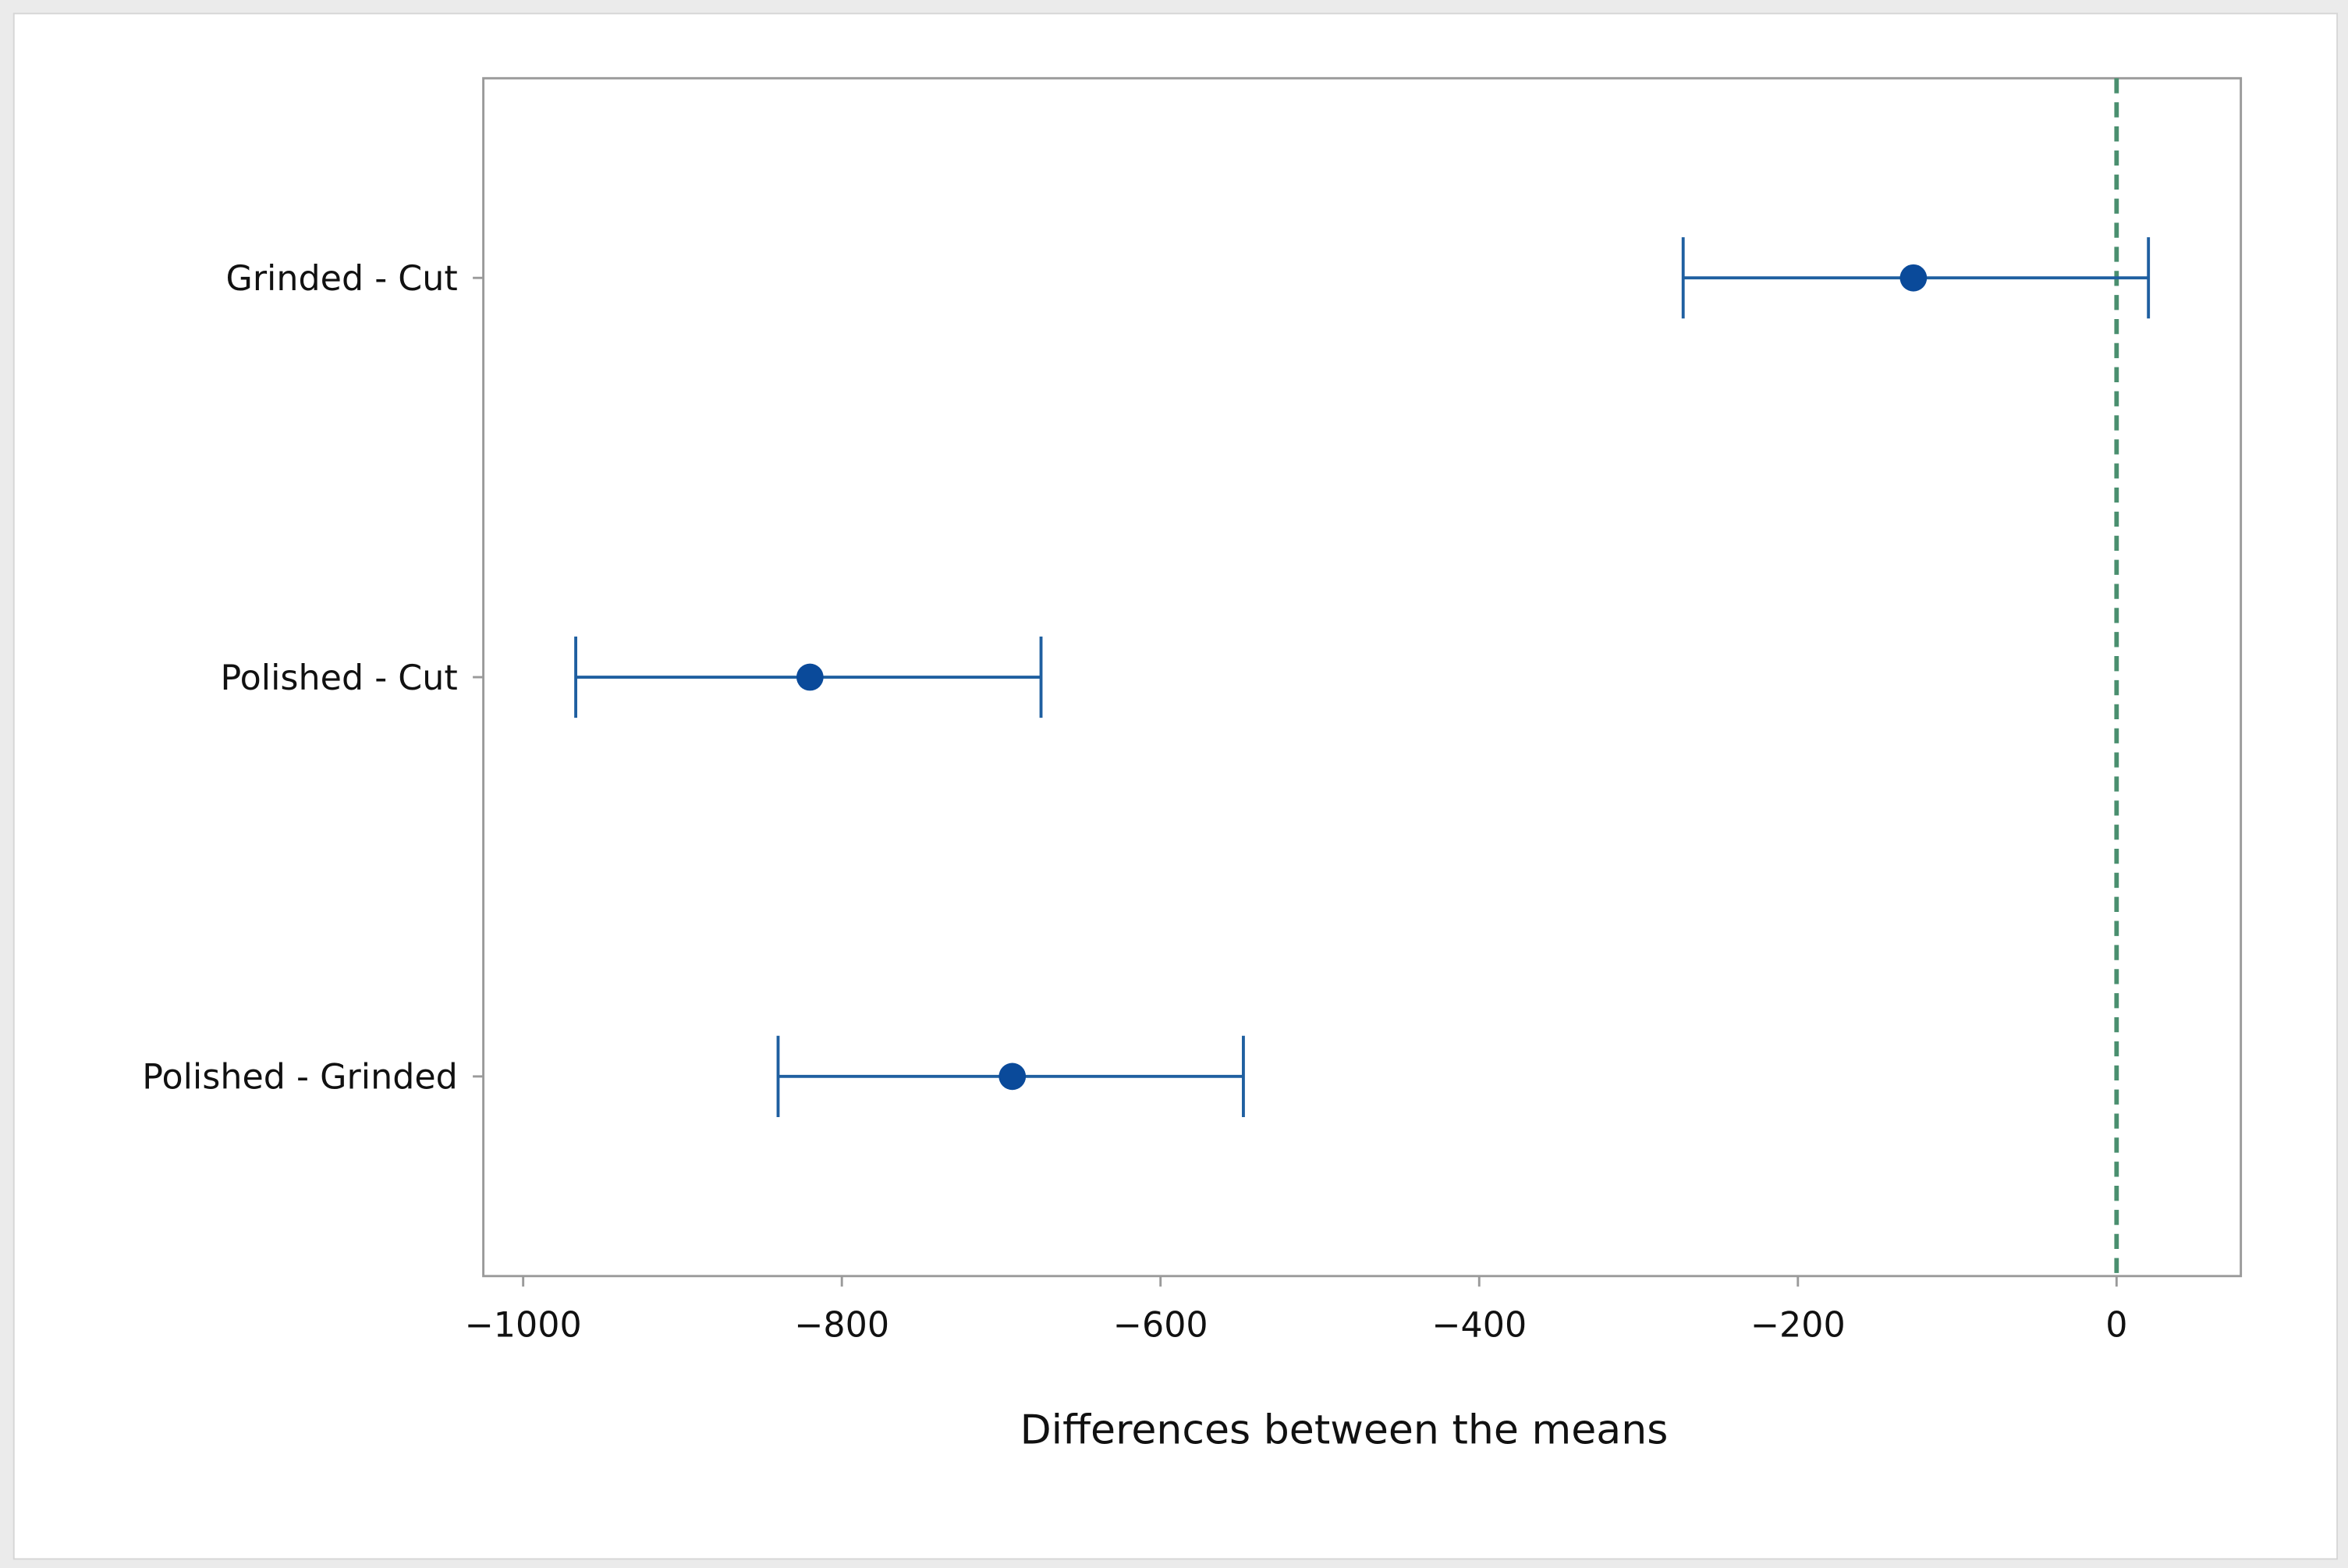  Describe the element at coordinates (2116, 1325) in the screenshot. I see `x-tick-label: 0` at that location.